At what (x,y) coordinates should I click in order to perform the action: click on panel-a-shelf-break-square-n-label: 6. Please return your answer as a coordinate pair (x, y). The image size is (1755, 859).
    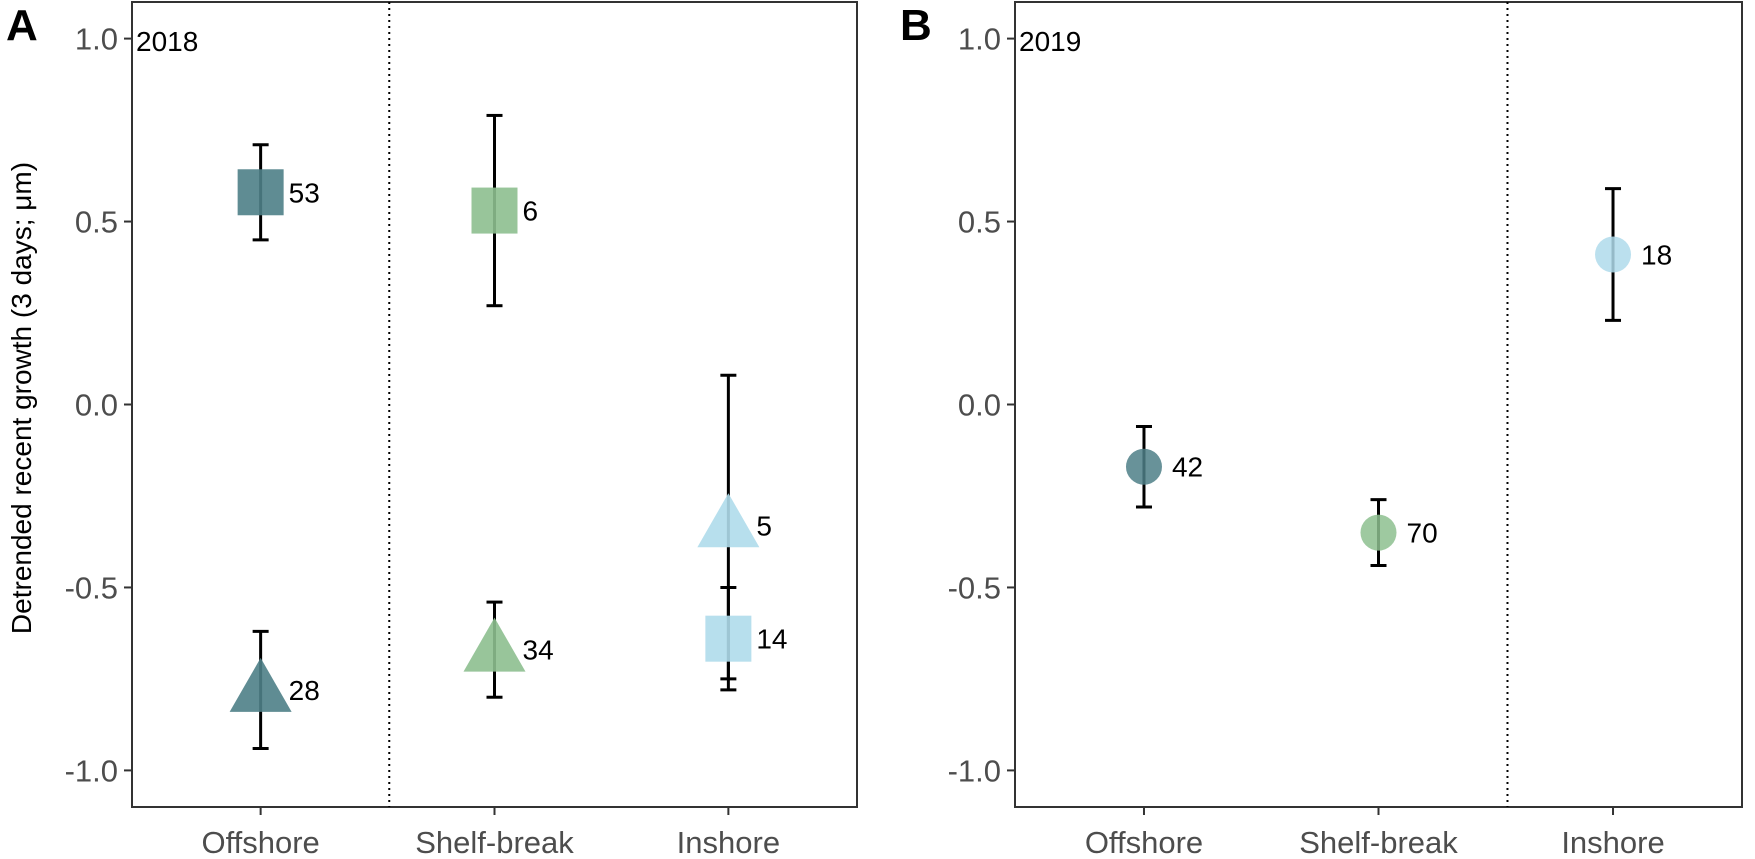
    Looking at the image, I should click on (531, 211).